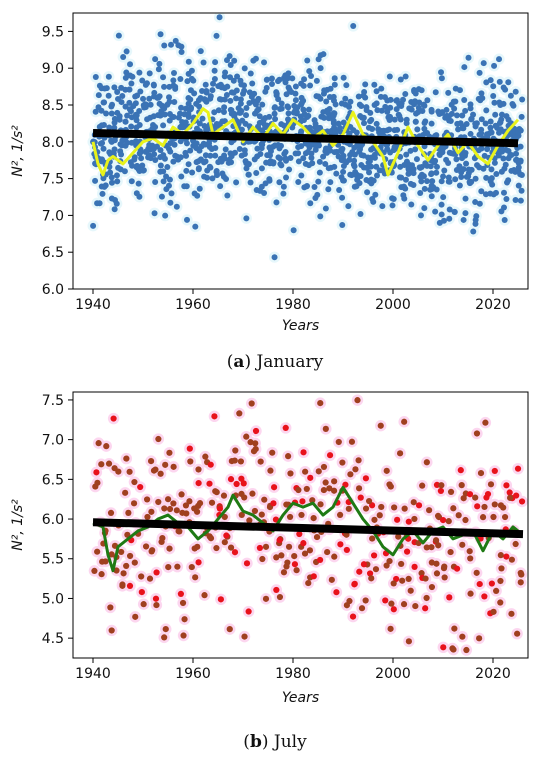 The height and width of the screenshot is (763, 550). Describe the element at coordinates (53, 180) in the screenshot. I see `y-tick-label: 7.5` at that location.